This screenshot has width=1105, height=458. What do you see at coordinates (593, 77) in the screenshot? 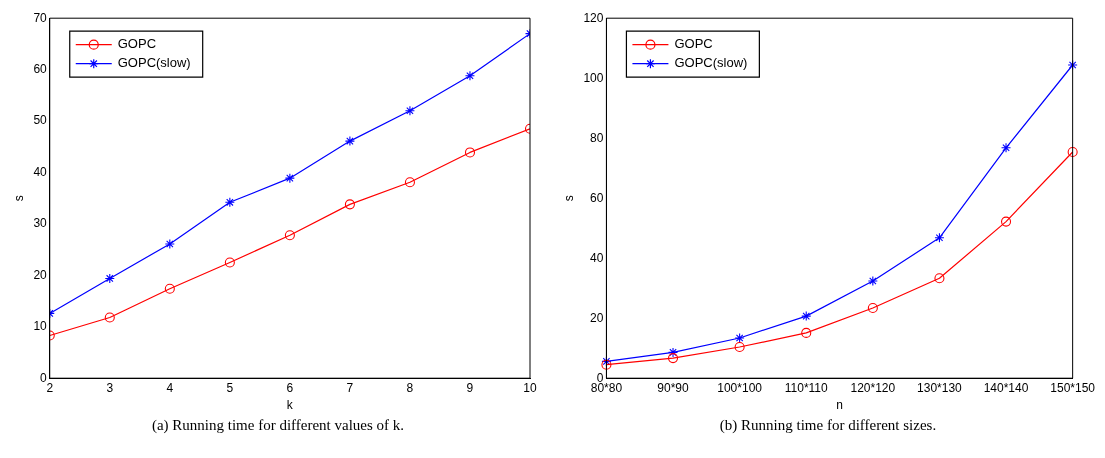
I see `y-tick-label: 100` at bounding box center [593, 77].